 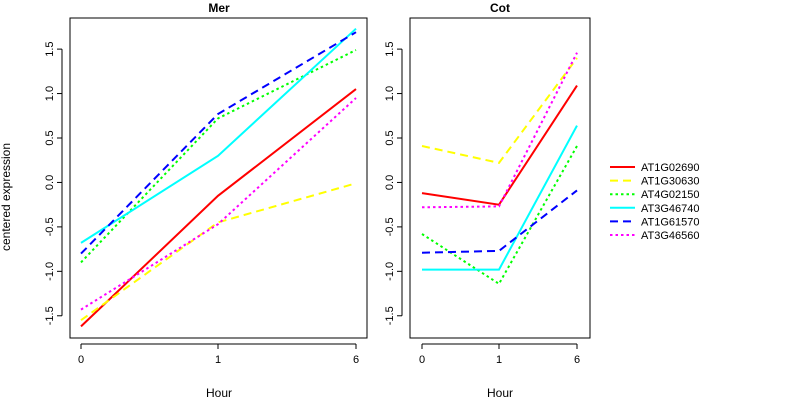 What do you see at coordinates (500, 393) in the screenshot?
I see `x-axis-label-cot: Hour` at bounding box center [500, 393].